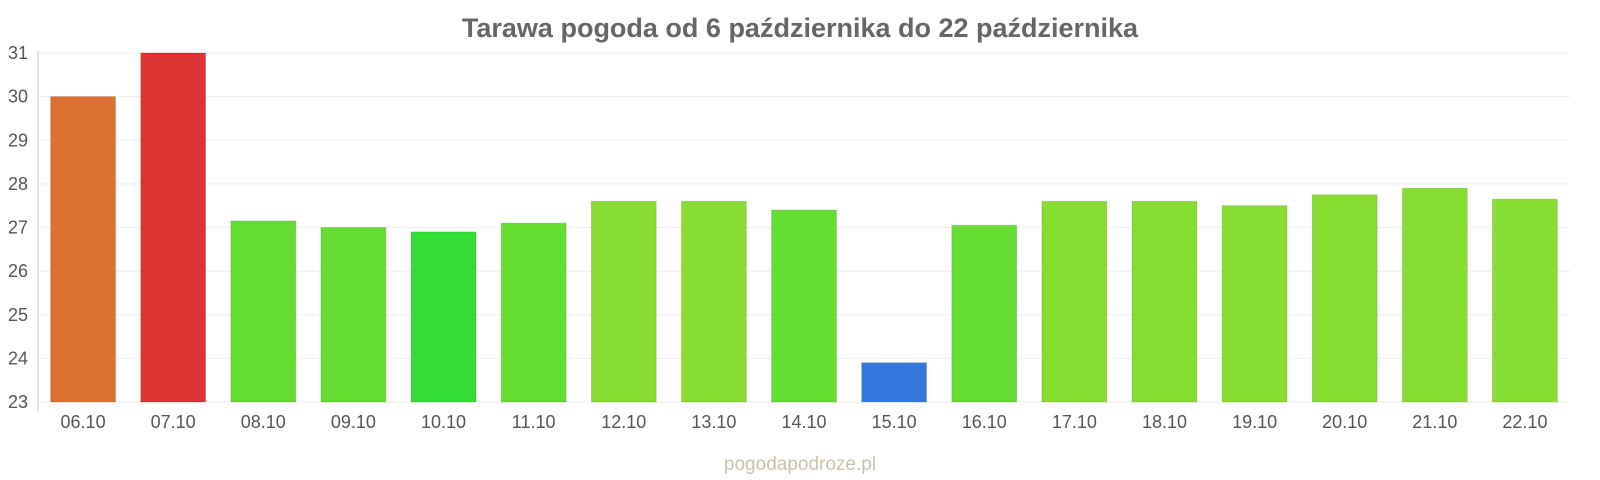 This screenshot has height=480, width=1600. What do you see at coordinates (1524, 300) in the screenshot?
I see `bar-22.10` at bounding box center [1524, 300].